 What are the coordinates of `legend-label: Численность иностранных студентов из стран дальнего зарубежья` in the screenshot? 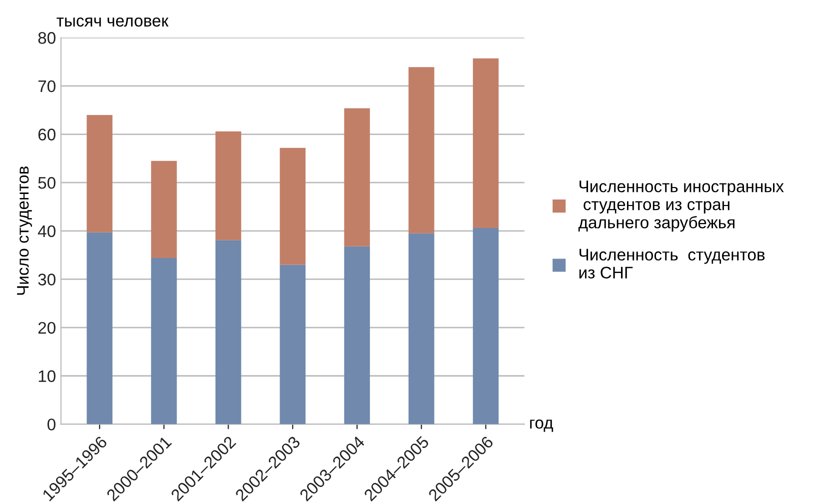 It's located at (681, 206).